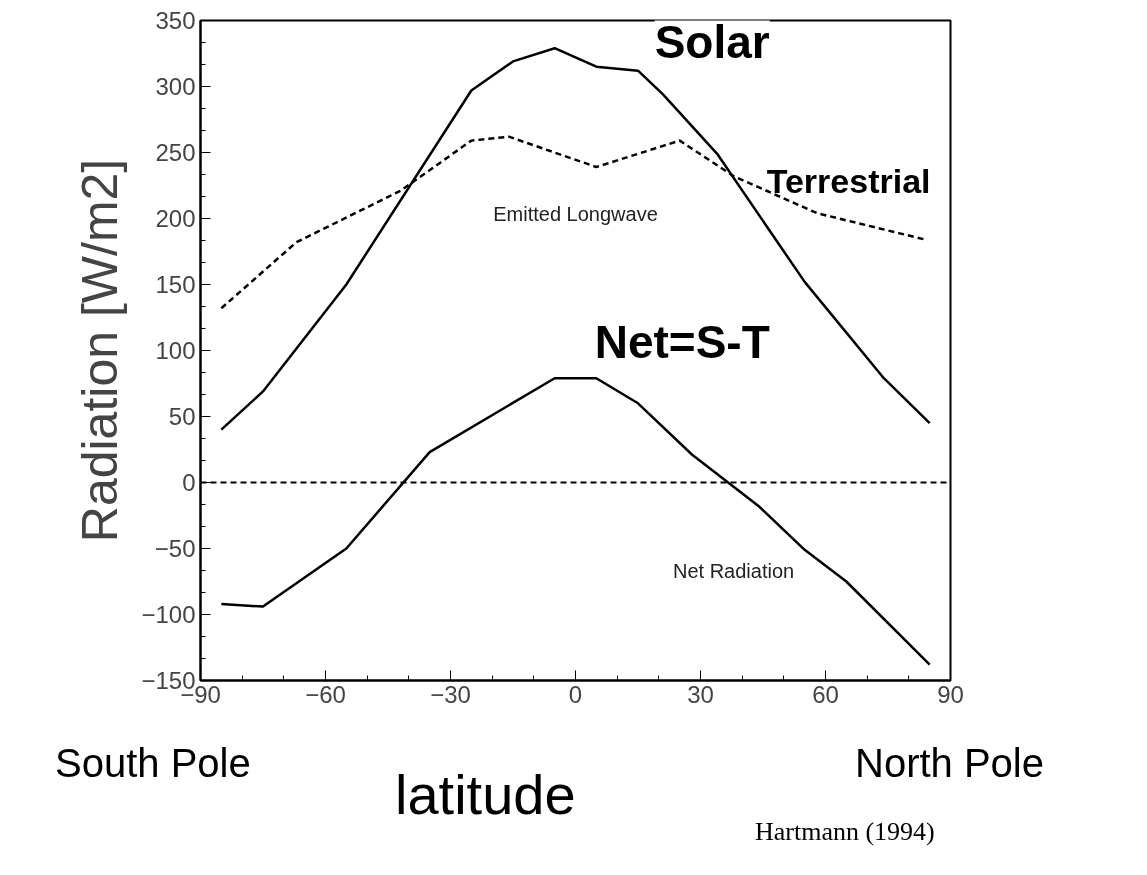  I want to click on series-label: Net=S-T, so click(682, 342).